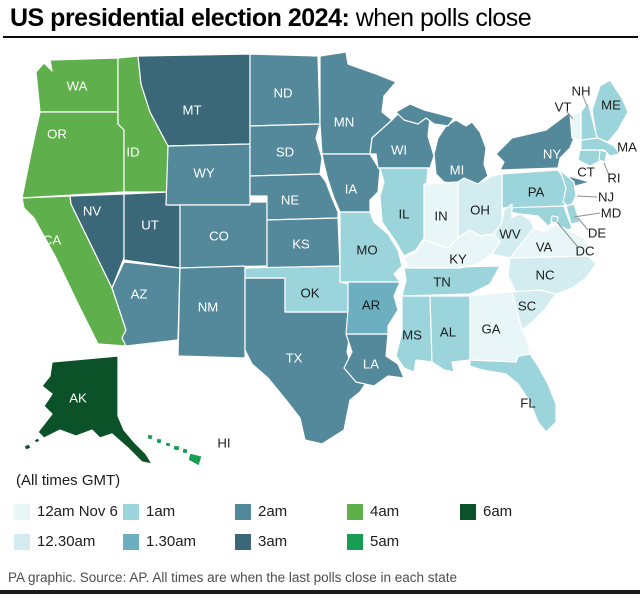 This screenshot has width=640, height=598. I want to click on state-label-CA: CA, so click(52, 240).